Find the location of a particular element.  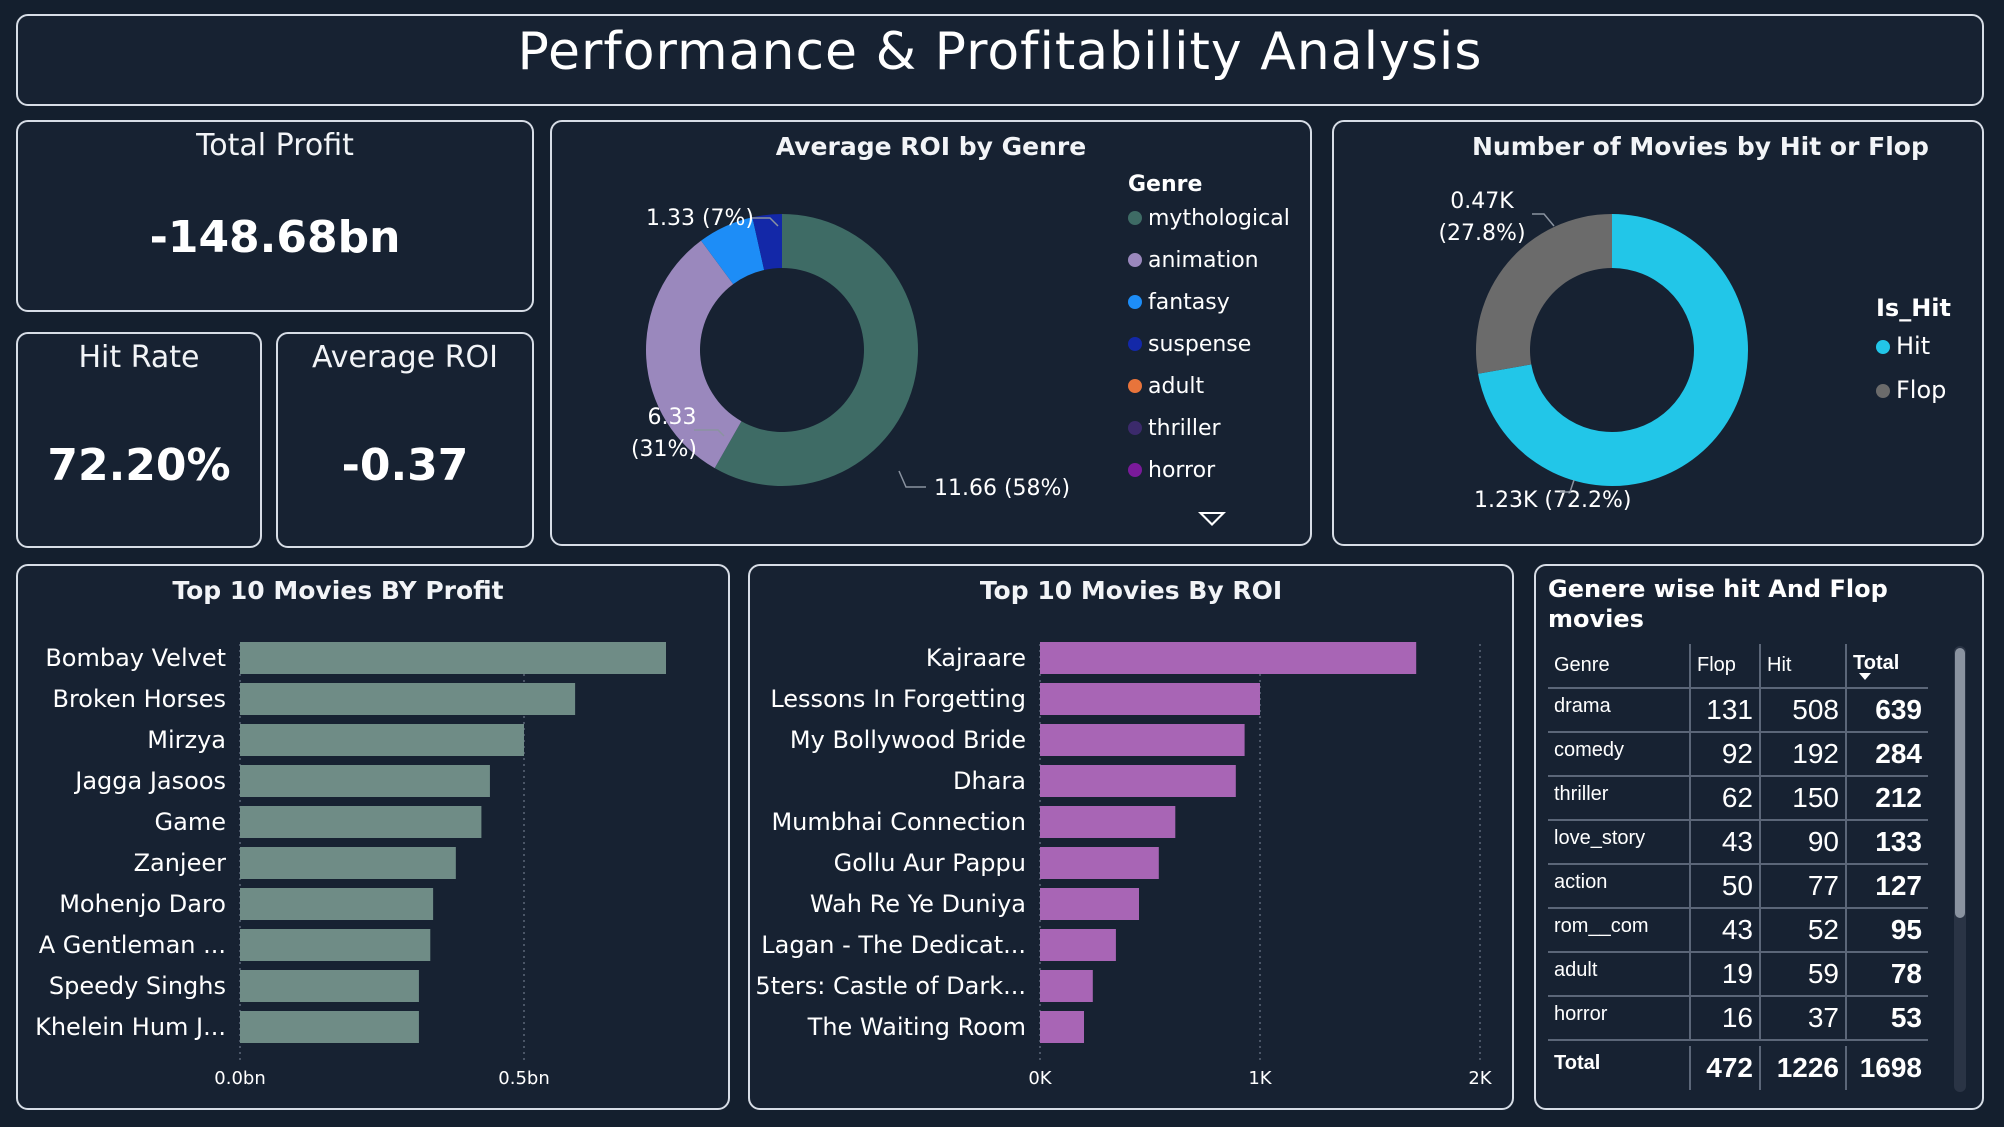

legend-label: suspense is located at coordinates (1200, 344).